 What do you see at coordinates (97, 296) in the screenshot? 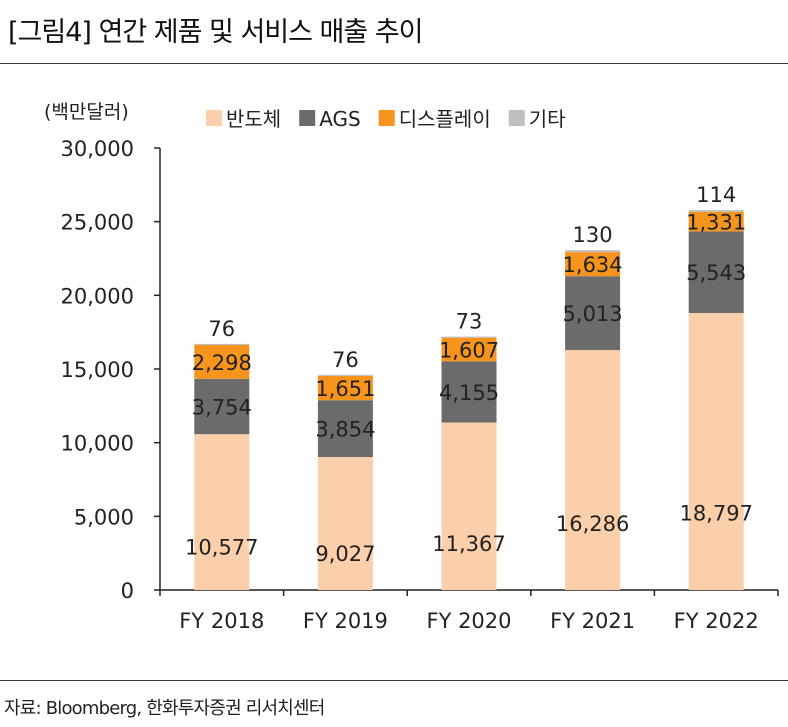
I see `y-tick-label: 20,000` at bounding box center [97, 296].